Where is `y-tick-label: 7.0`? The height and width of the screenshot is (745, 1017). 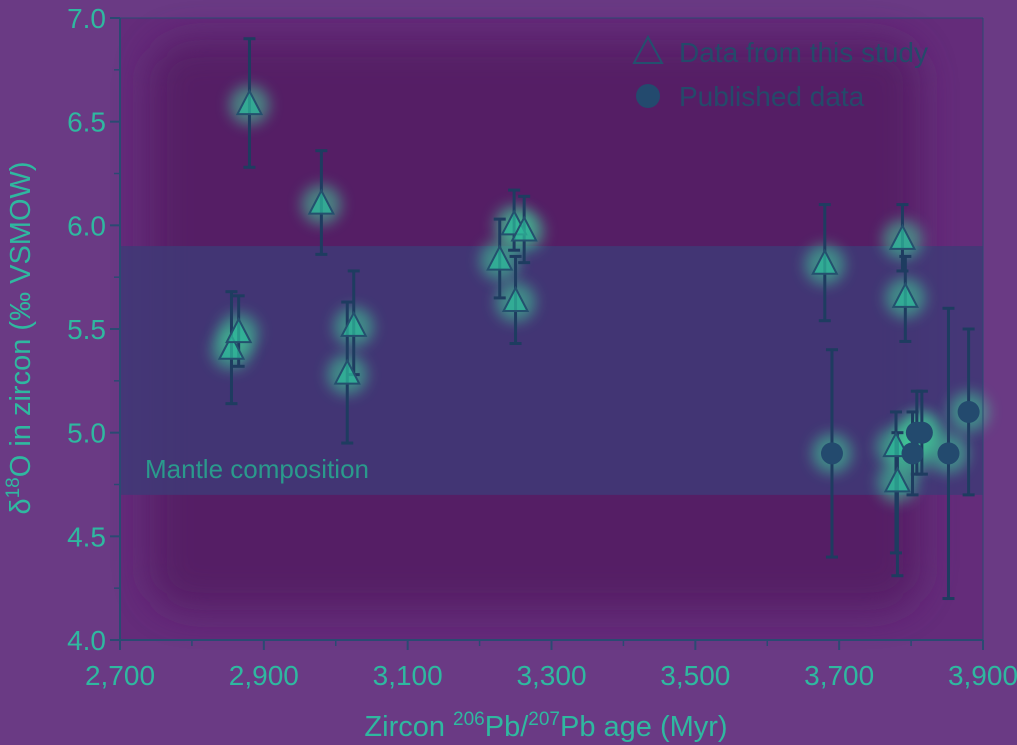
y-tick-label: 7.0 is located at coordinates (86, 18).